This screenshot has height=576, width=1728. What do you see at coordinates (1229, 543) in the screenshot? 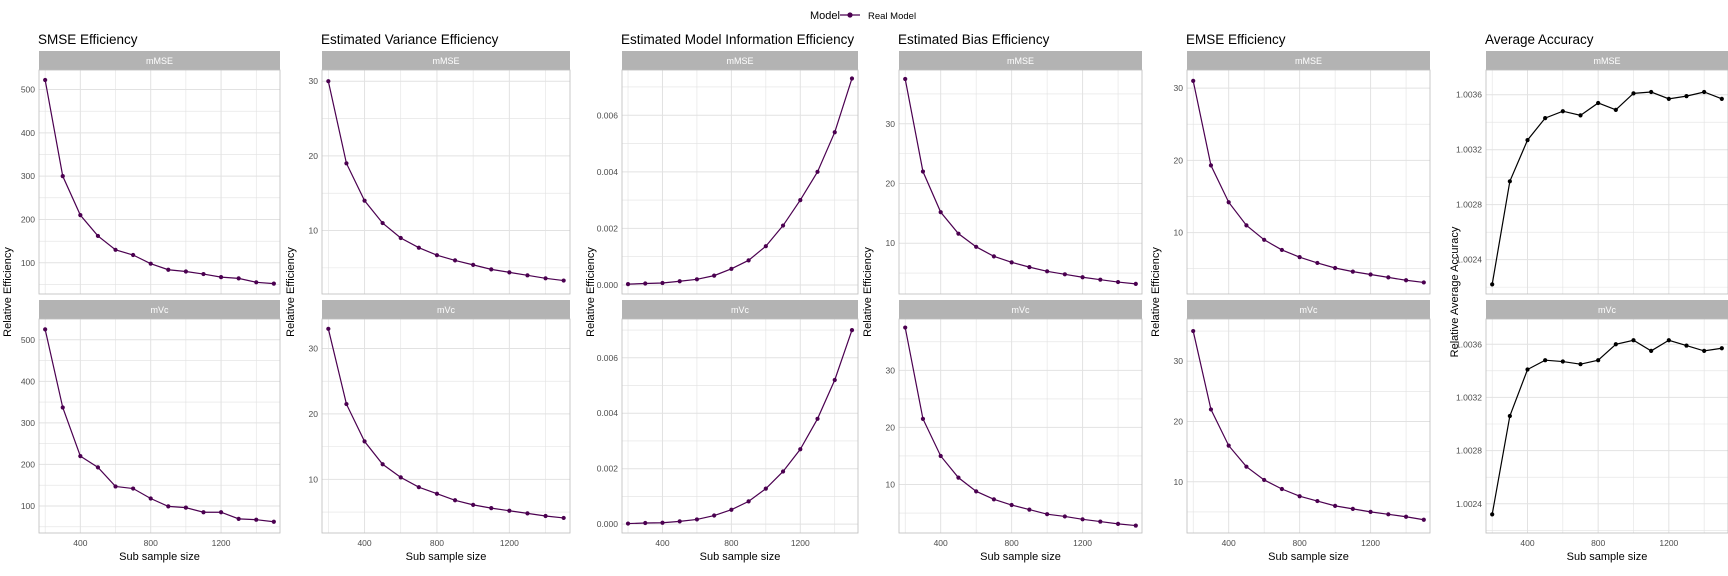
I see `x-tick-label: 400` at bounding box center [1229, 543].